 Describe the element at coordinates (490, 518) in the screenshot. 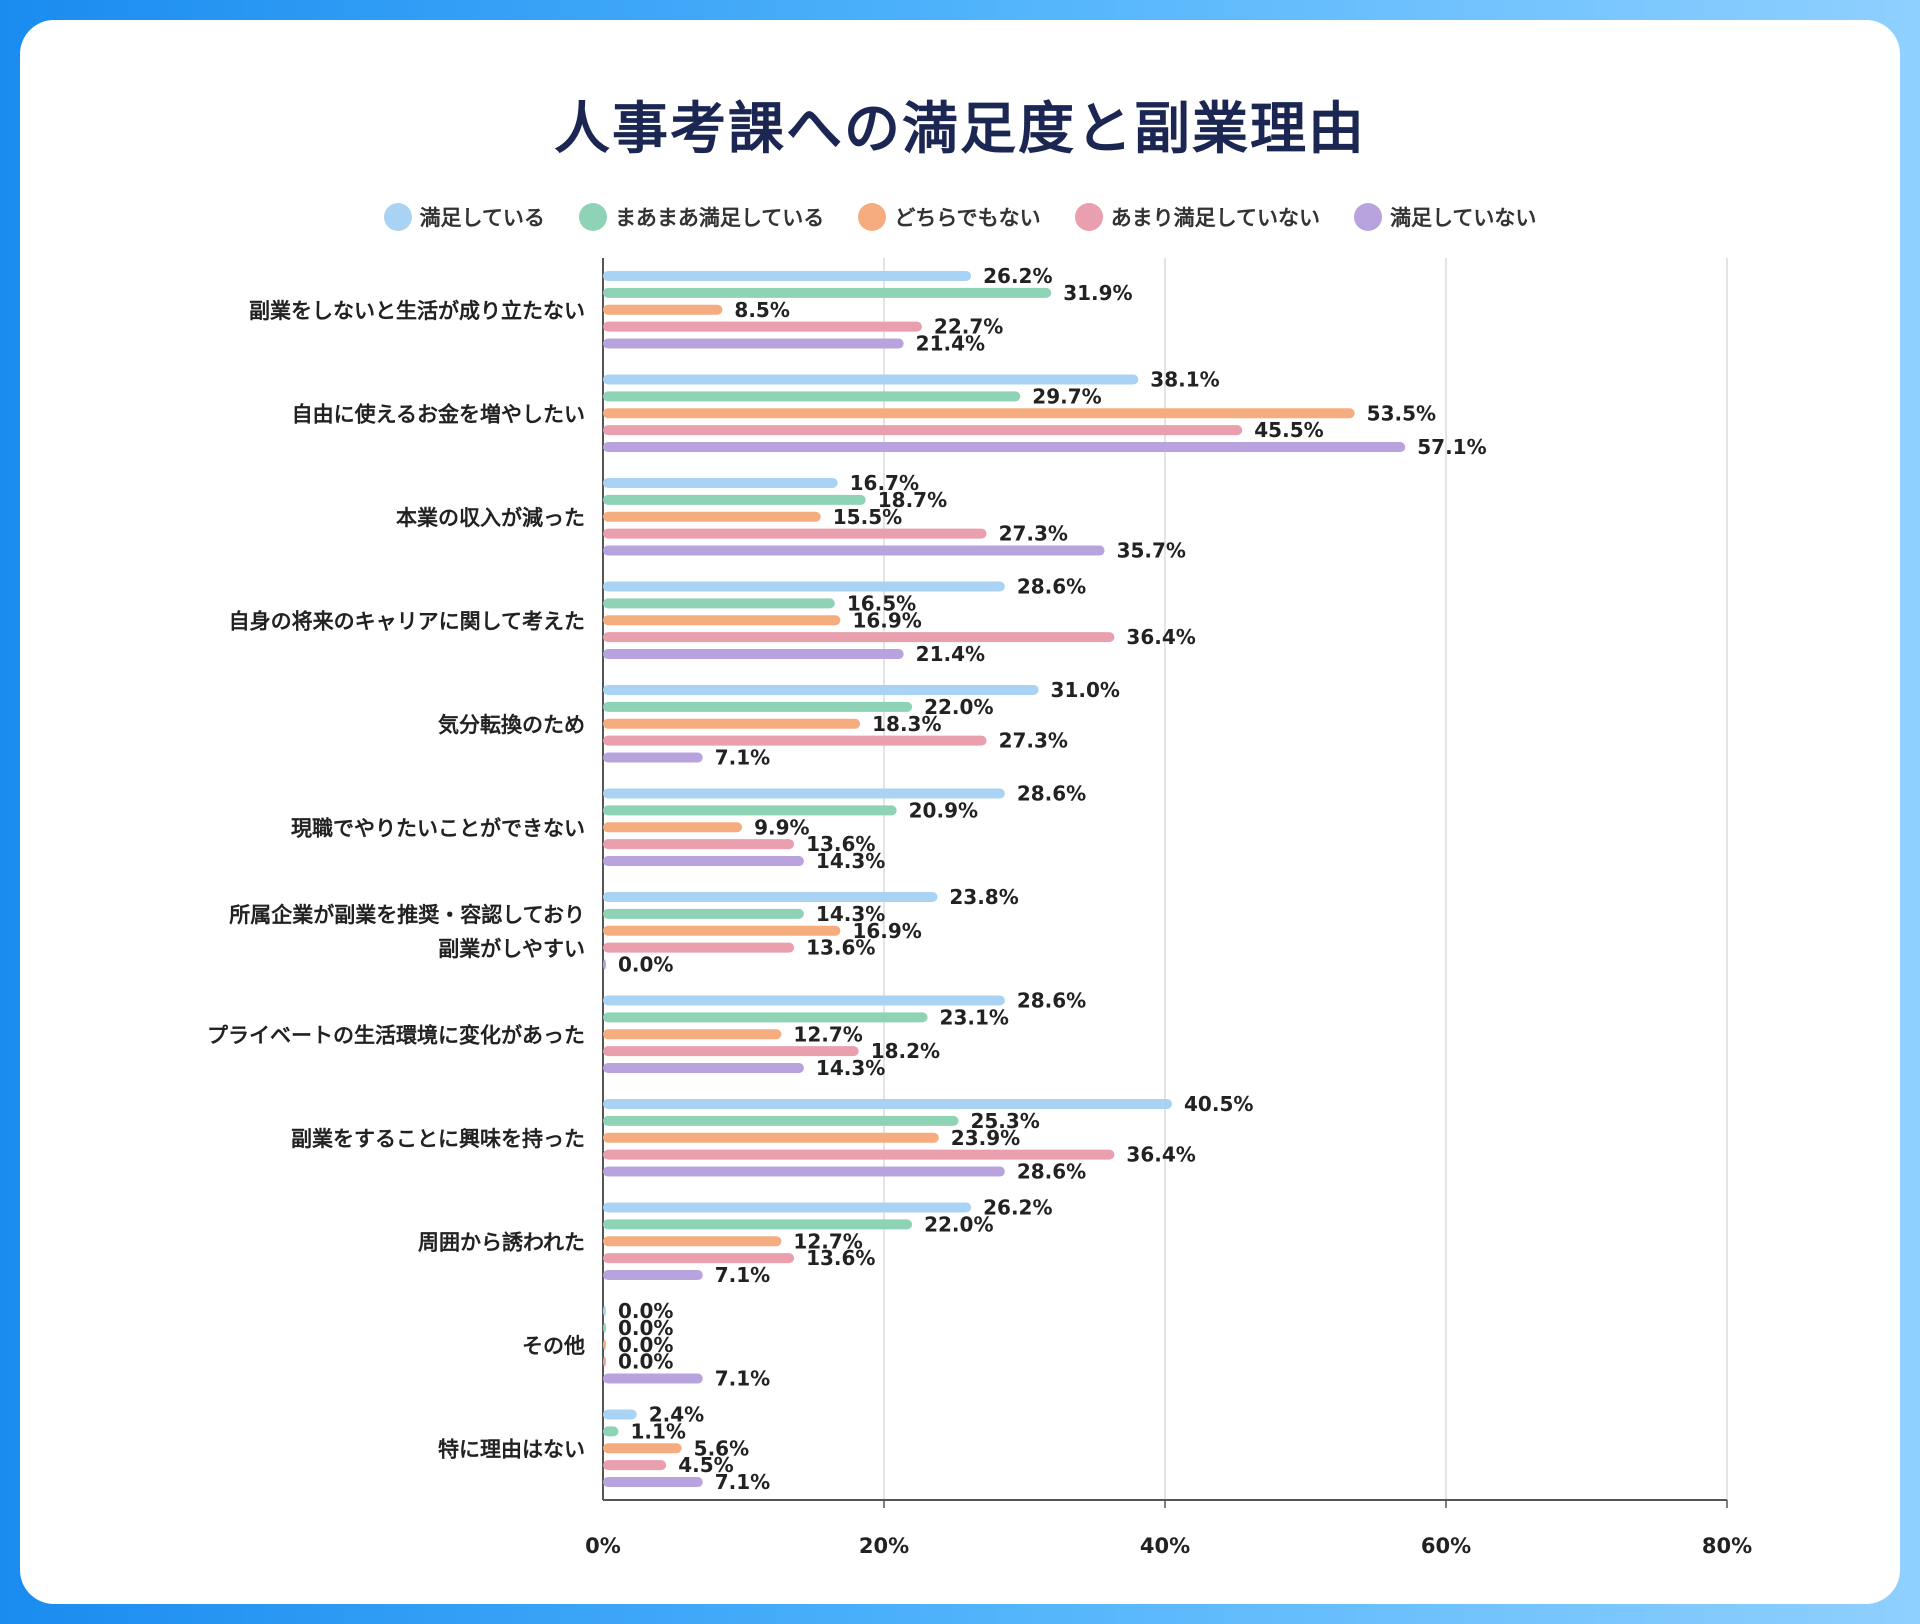

I see `category-label: 本業の収入が減った` at that location.